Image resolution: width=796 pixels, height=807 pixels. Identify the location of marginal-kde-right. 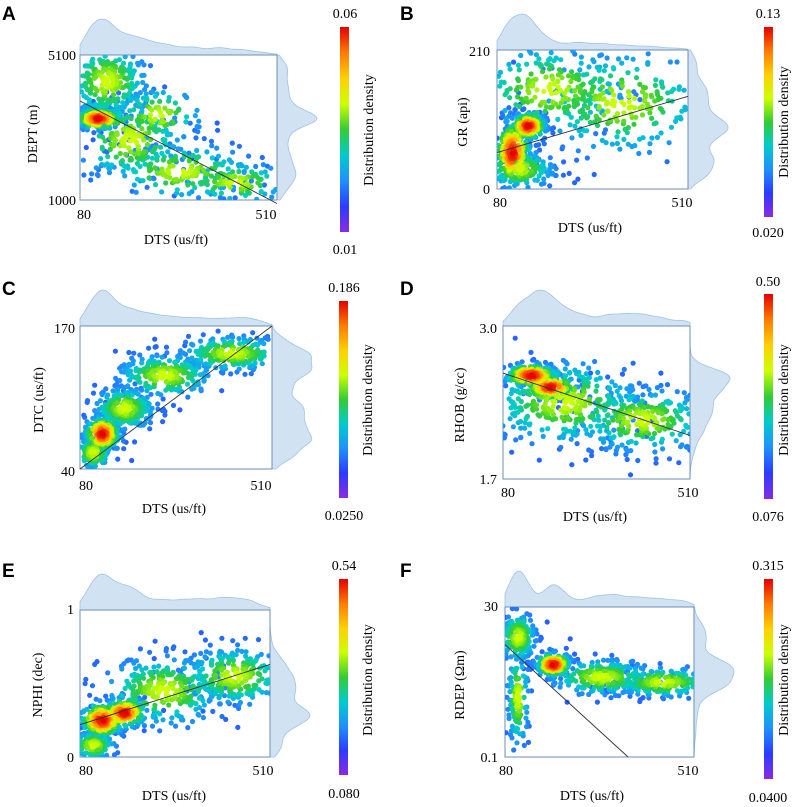
(297, 127).